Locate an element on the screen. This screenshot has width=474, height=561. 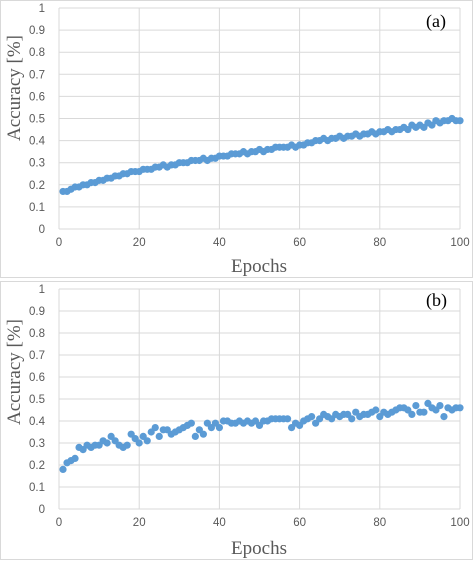
panel-label: (a) is located at coordinates (436, 21).